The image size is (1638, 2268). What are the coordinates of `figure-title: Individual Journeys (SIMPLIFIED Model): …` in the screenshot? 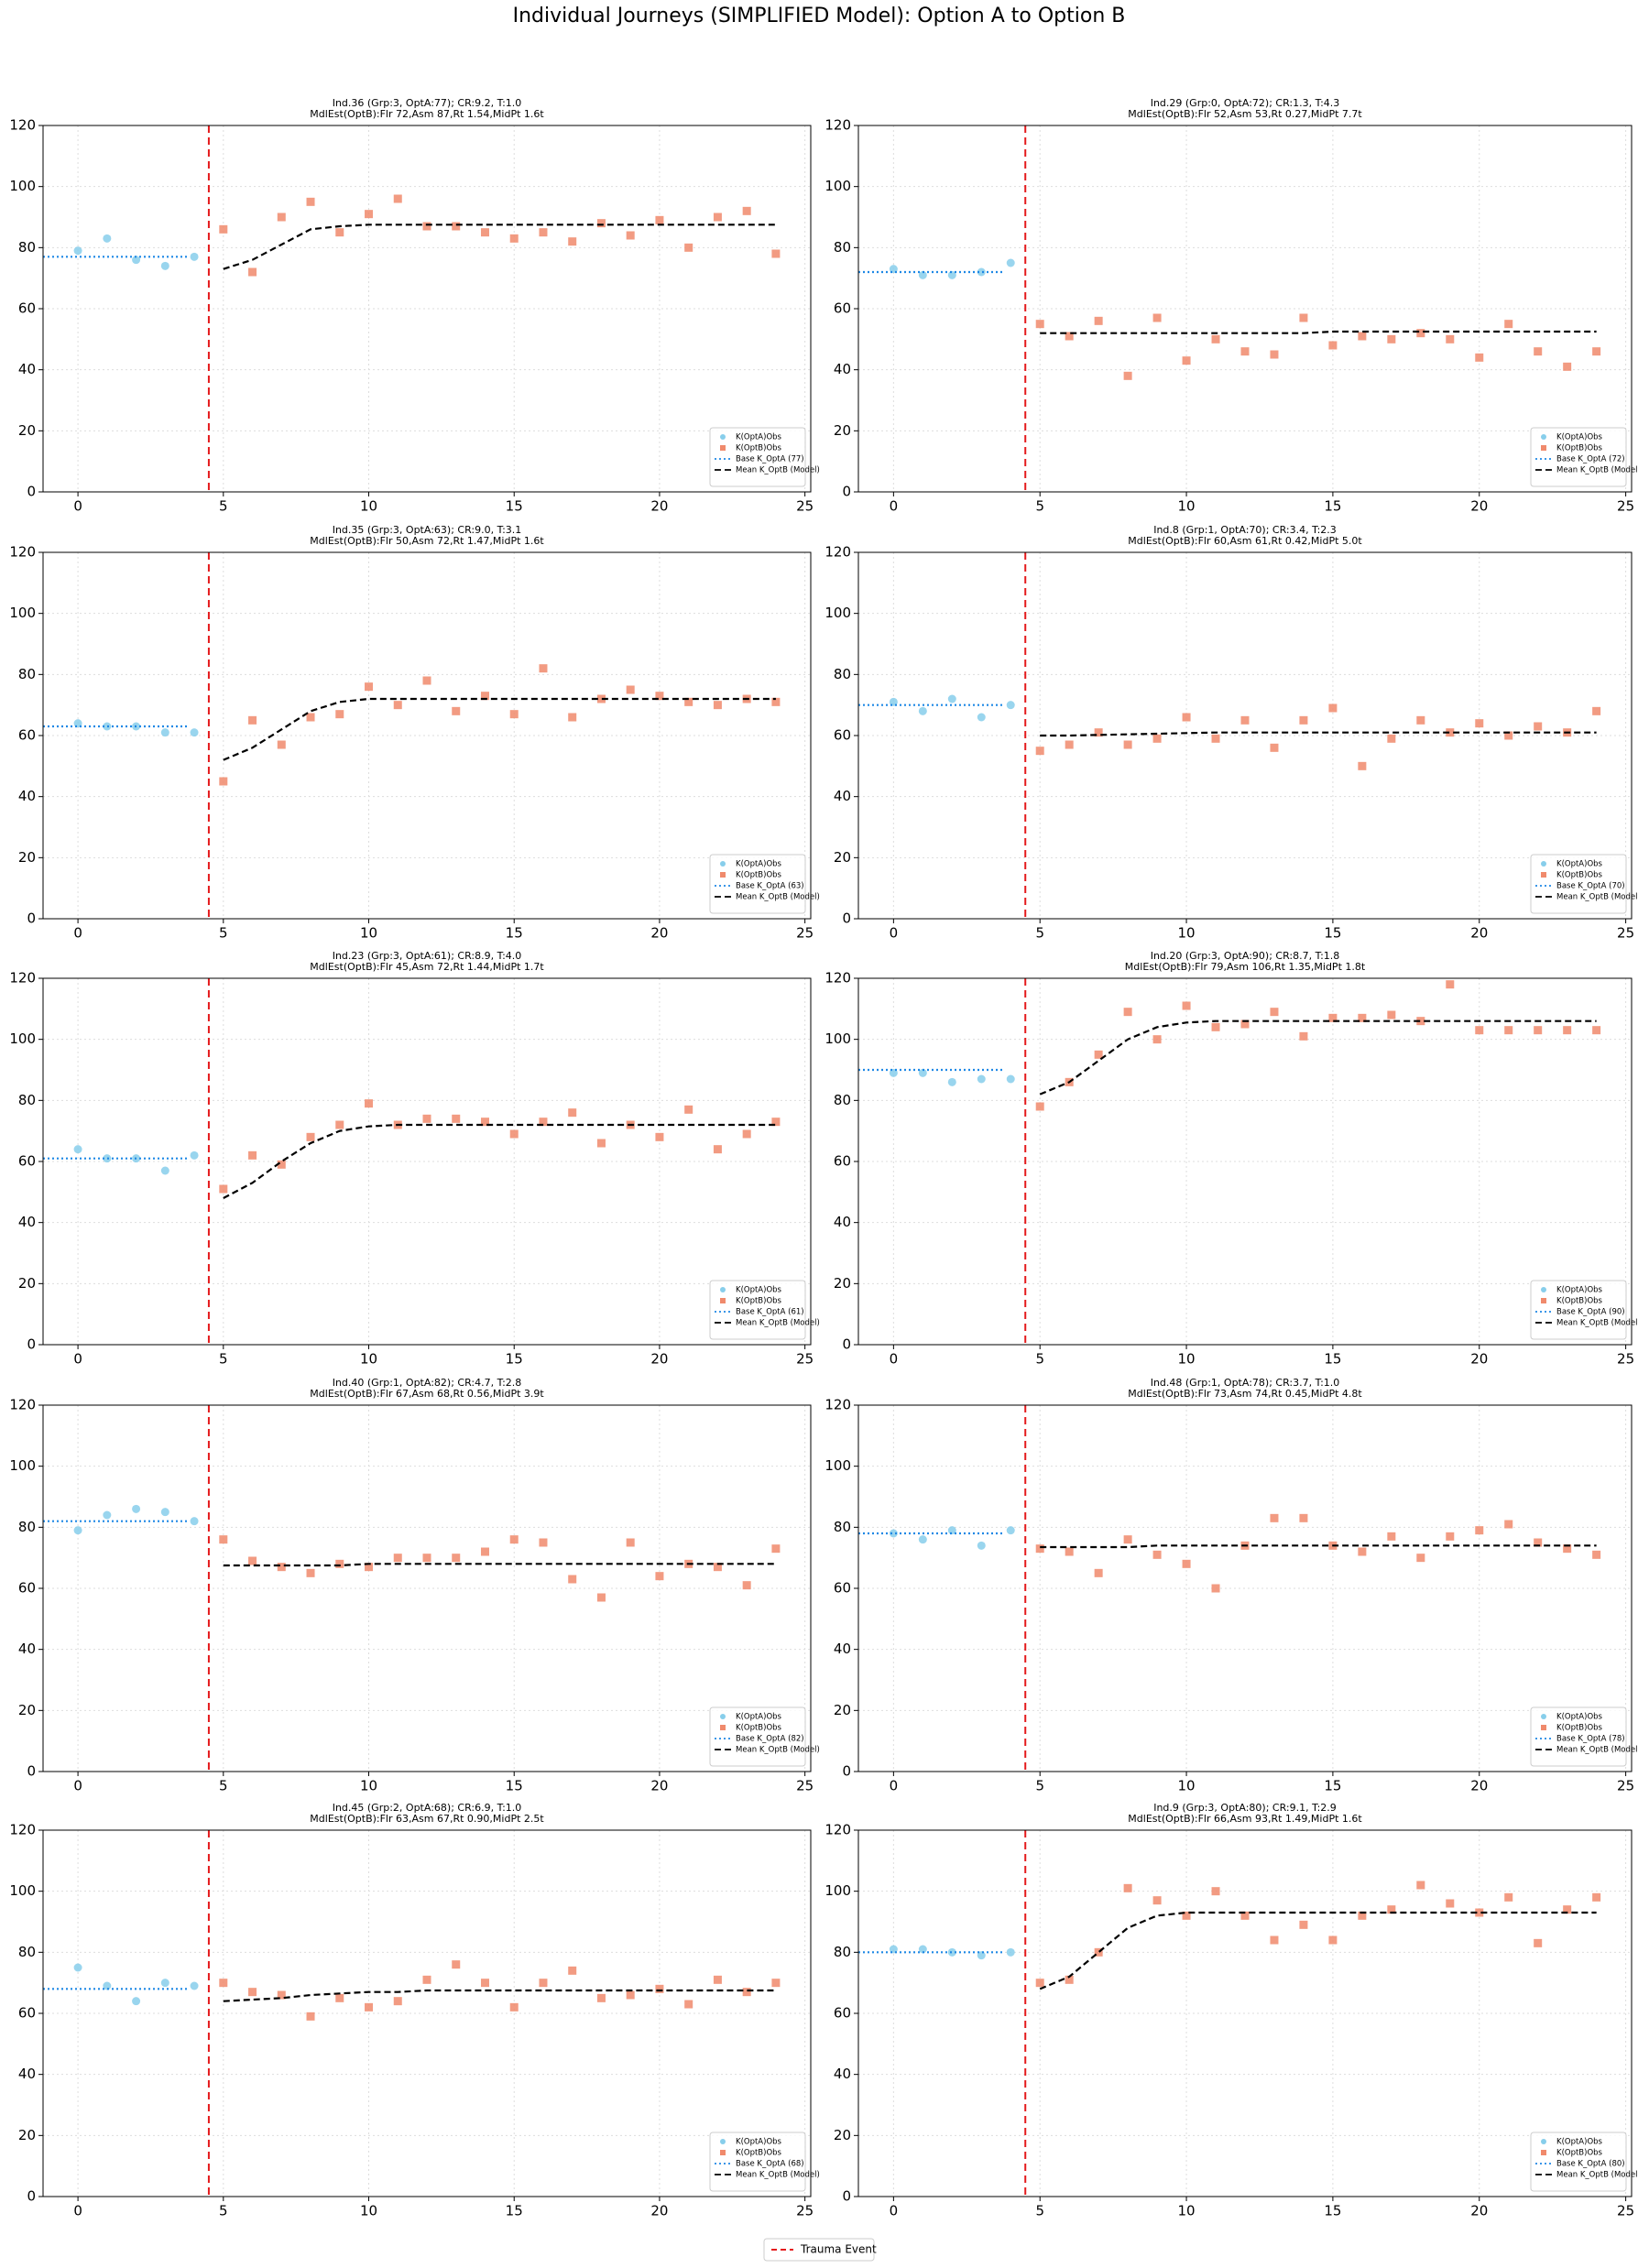 It's located at (819, 16).